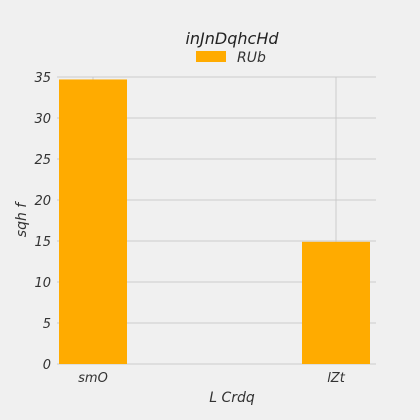 This screenshot has height=420, width=420. I want to click on bar-smO, so click(93, 222).